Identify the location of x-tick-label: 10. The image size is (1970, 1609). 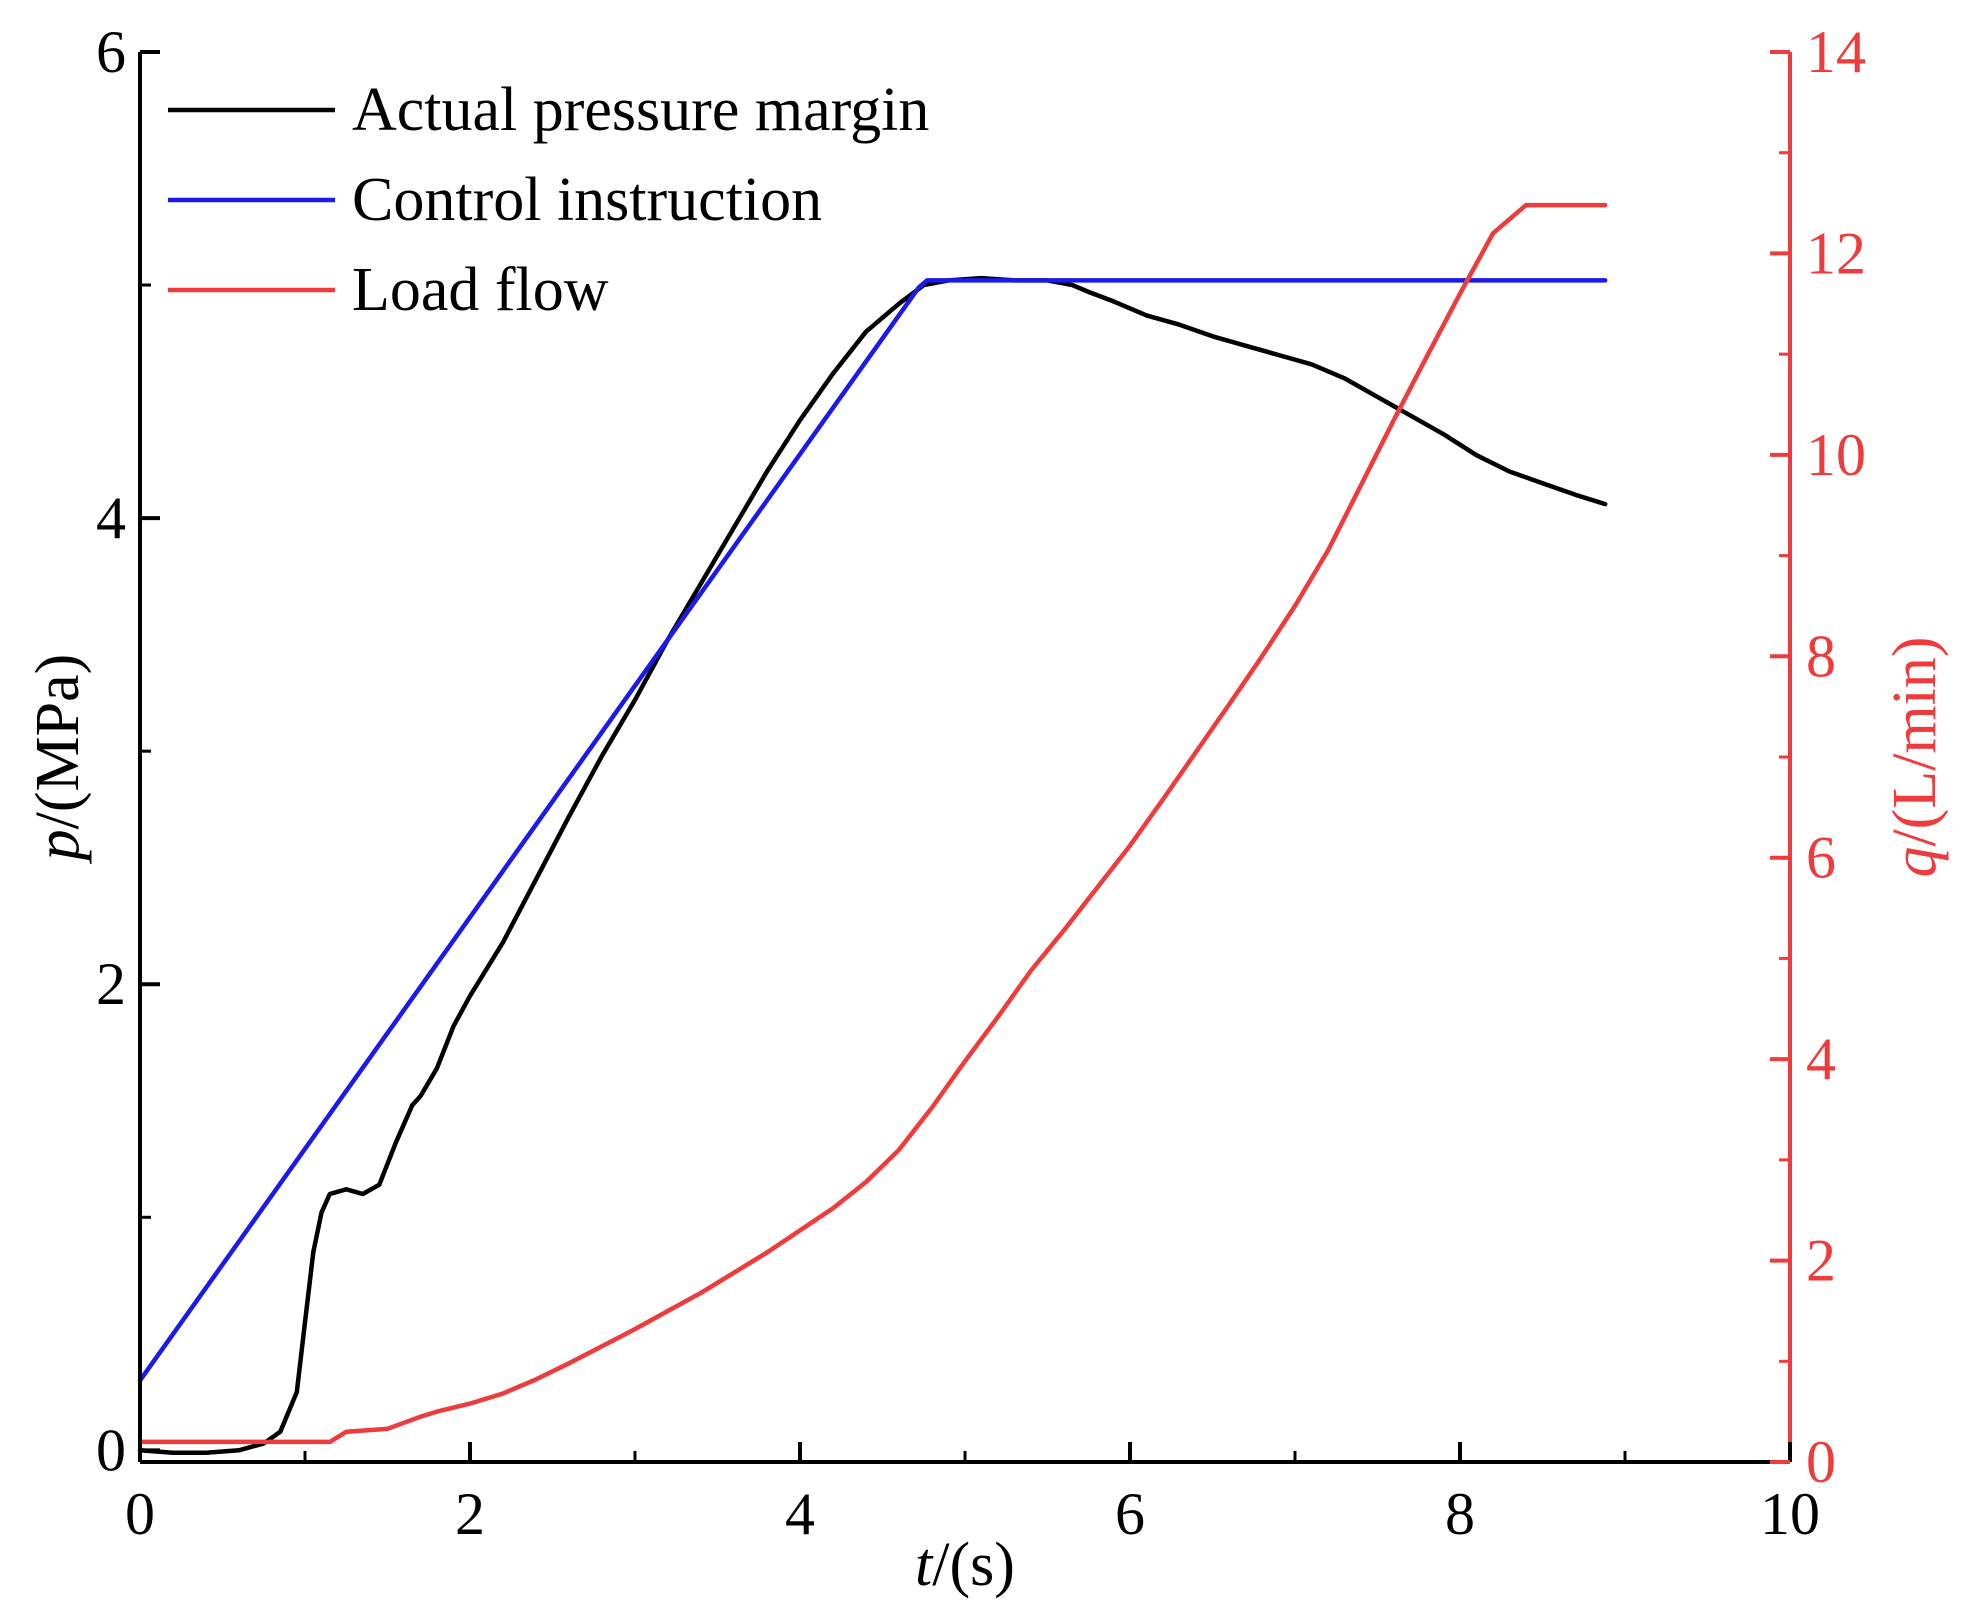
(1790, 1514).